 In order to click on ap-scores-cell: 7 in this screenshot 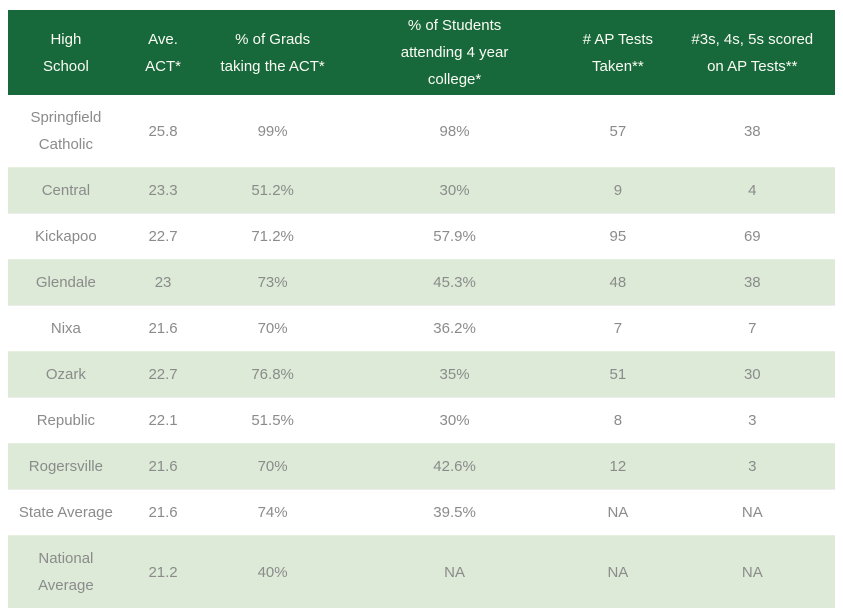, I will do `click(752, 329)`.